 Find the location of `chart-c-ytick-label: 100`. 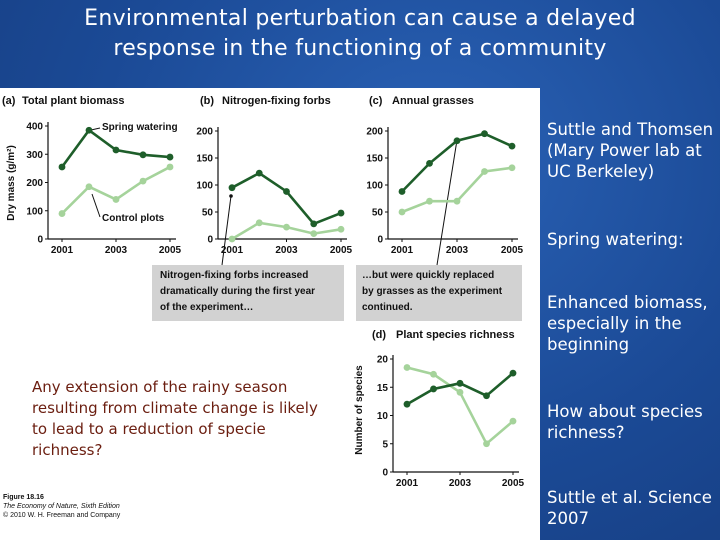

chart-c-ytick-label: 100 is located at coordinates (374, 186).